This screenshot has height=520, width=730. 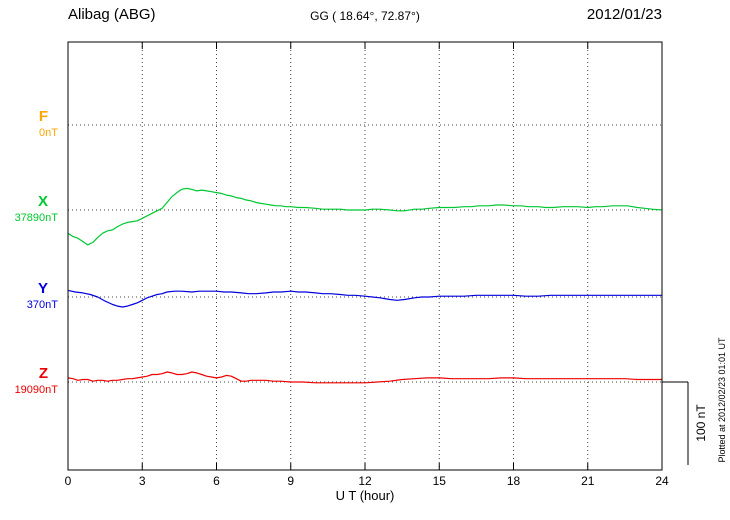 I want to click on x-tick-label-24: 24, so click(x=662, y=481).